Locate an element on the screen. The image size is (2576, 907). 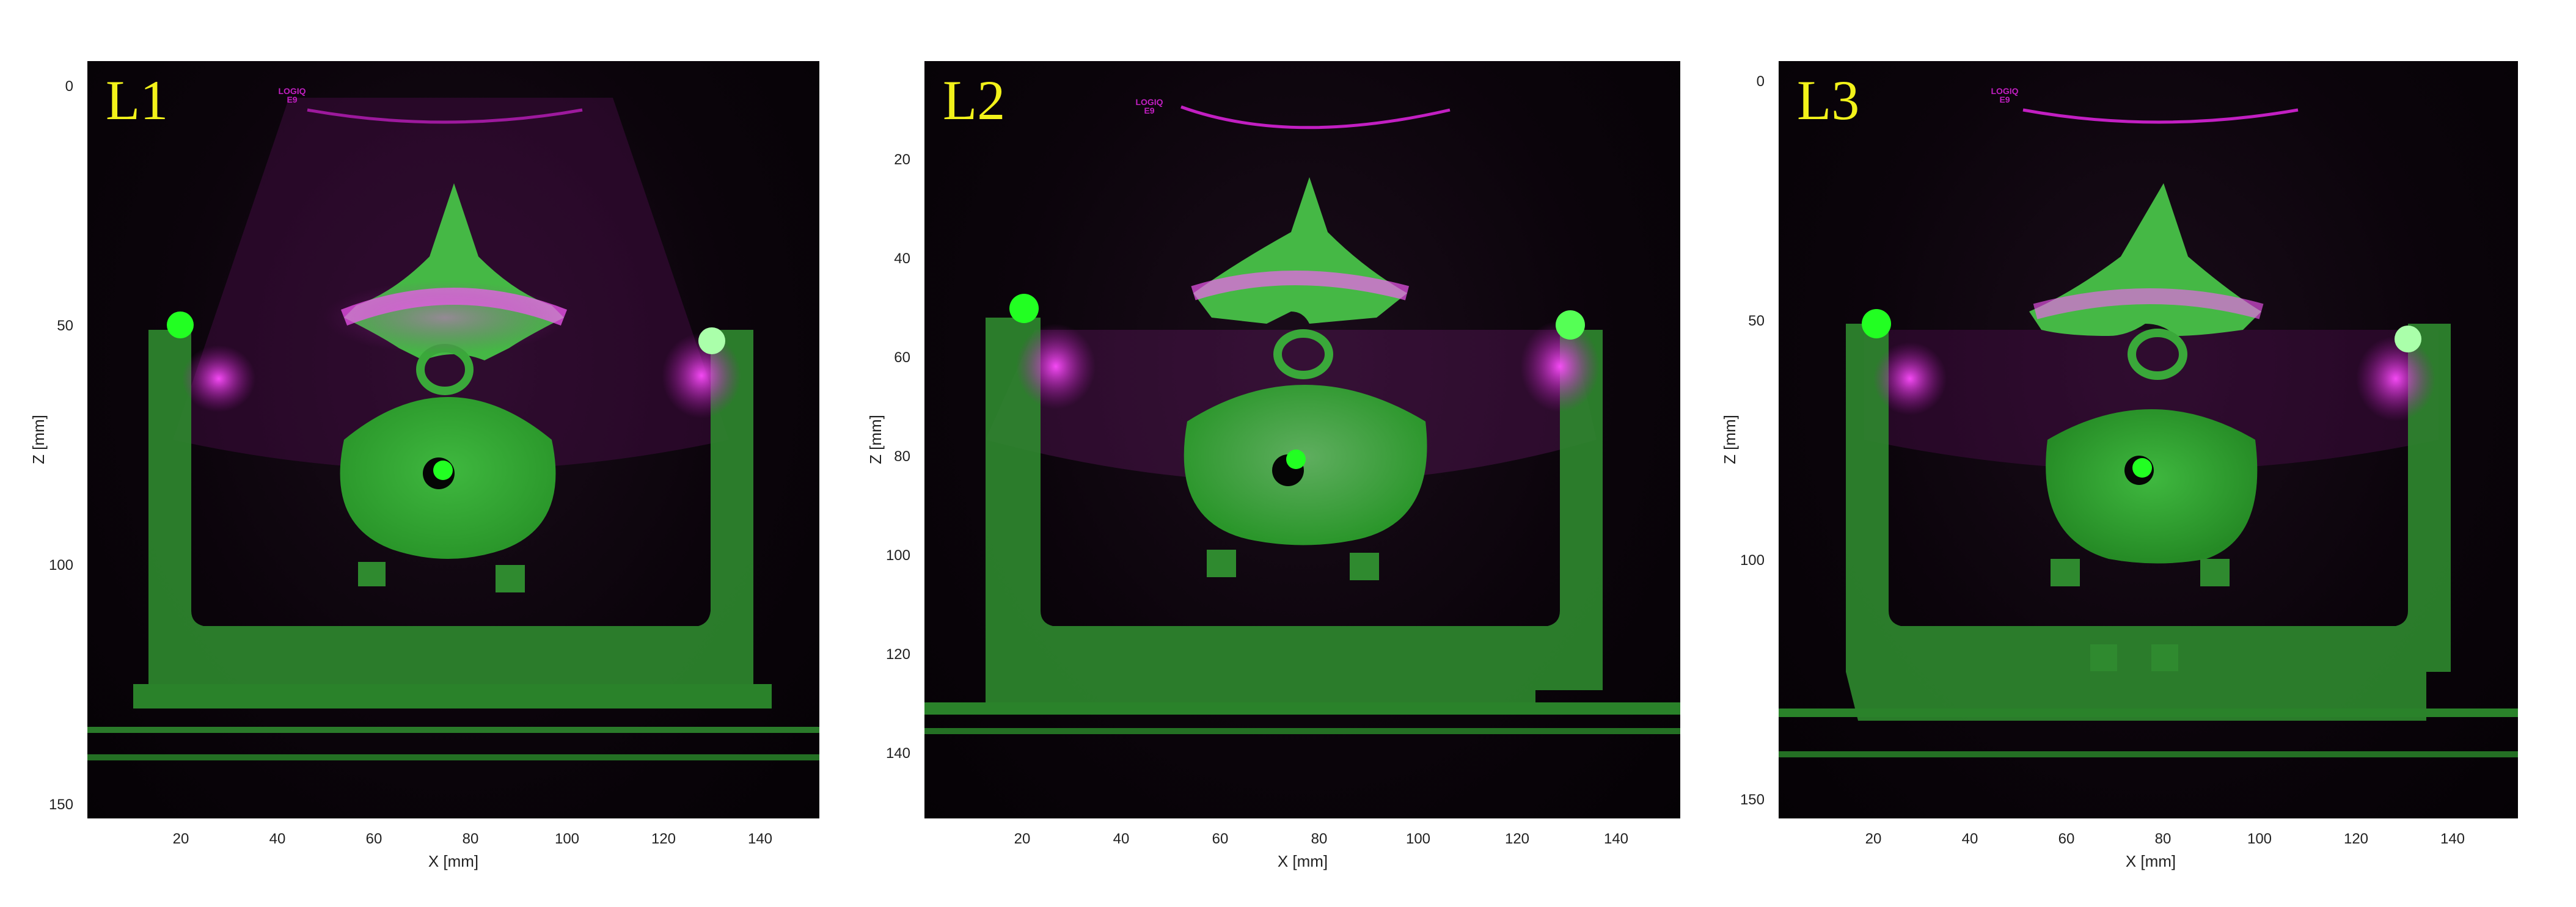
y-tick-label: 60 is located at coordinates (902, 357).